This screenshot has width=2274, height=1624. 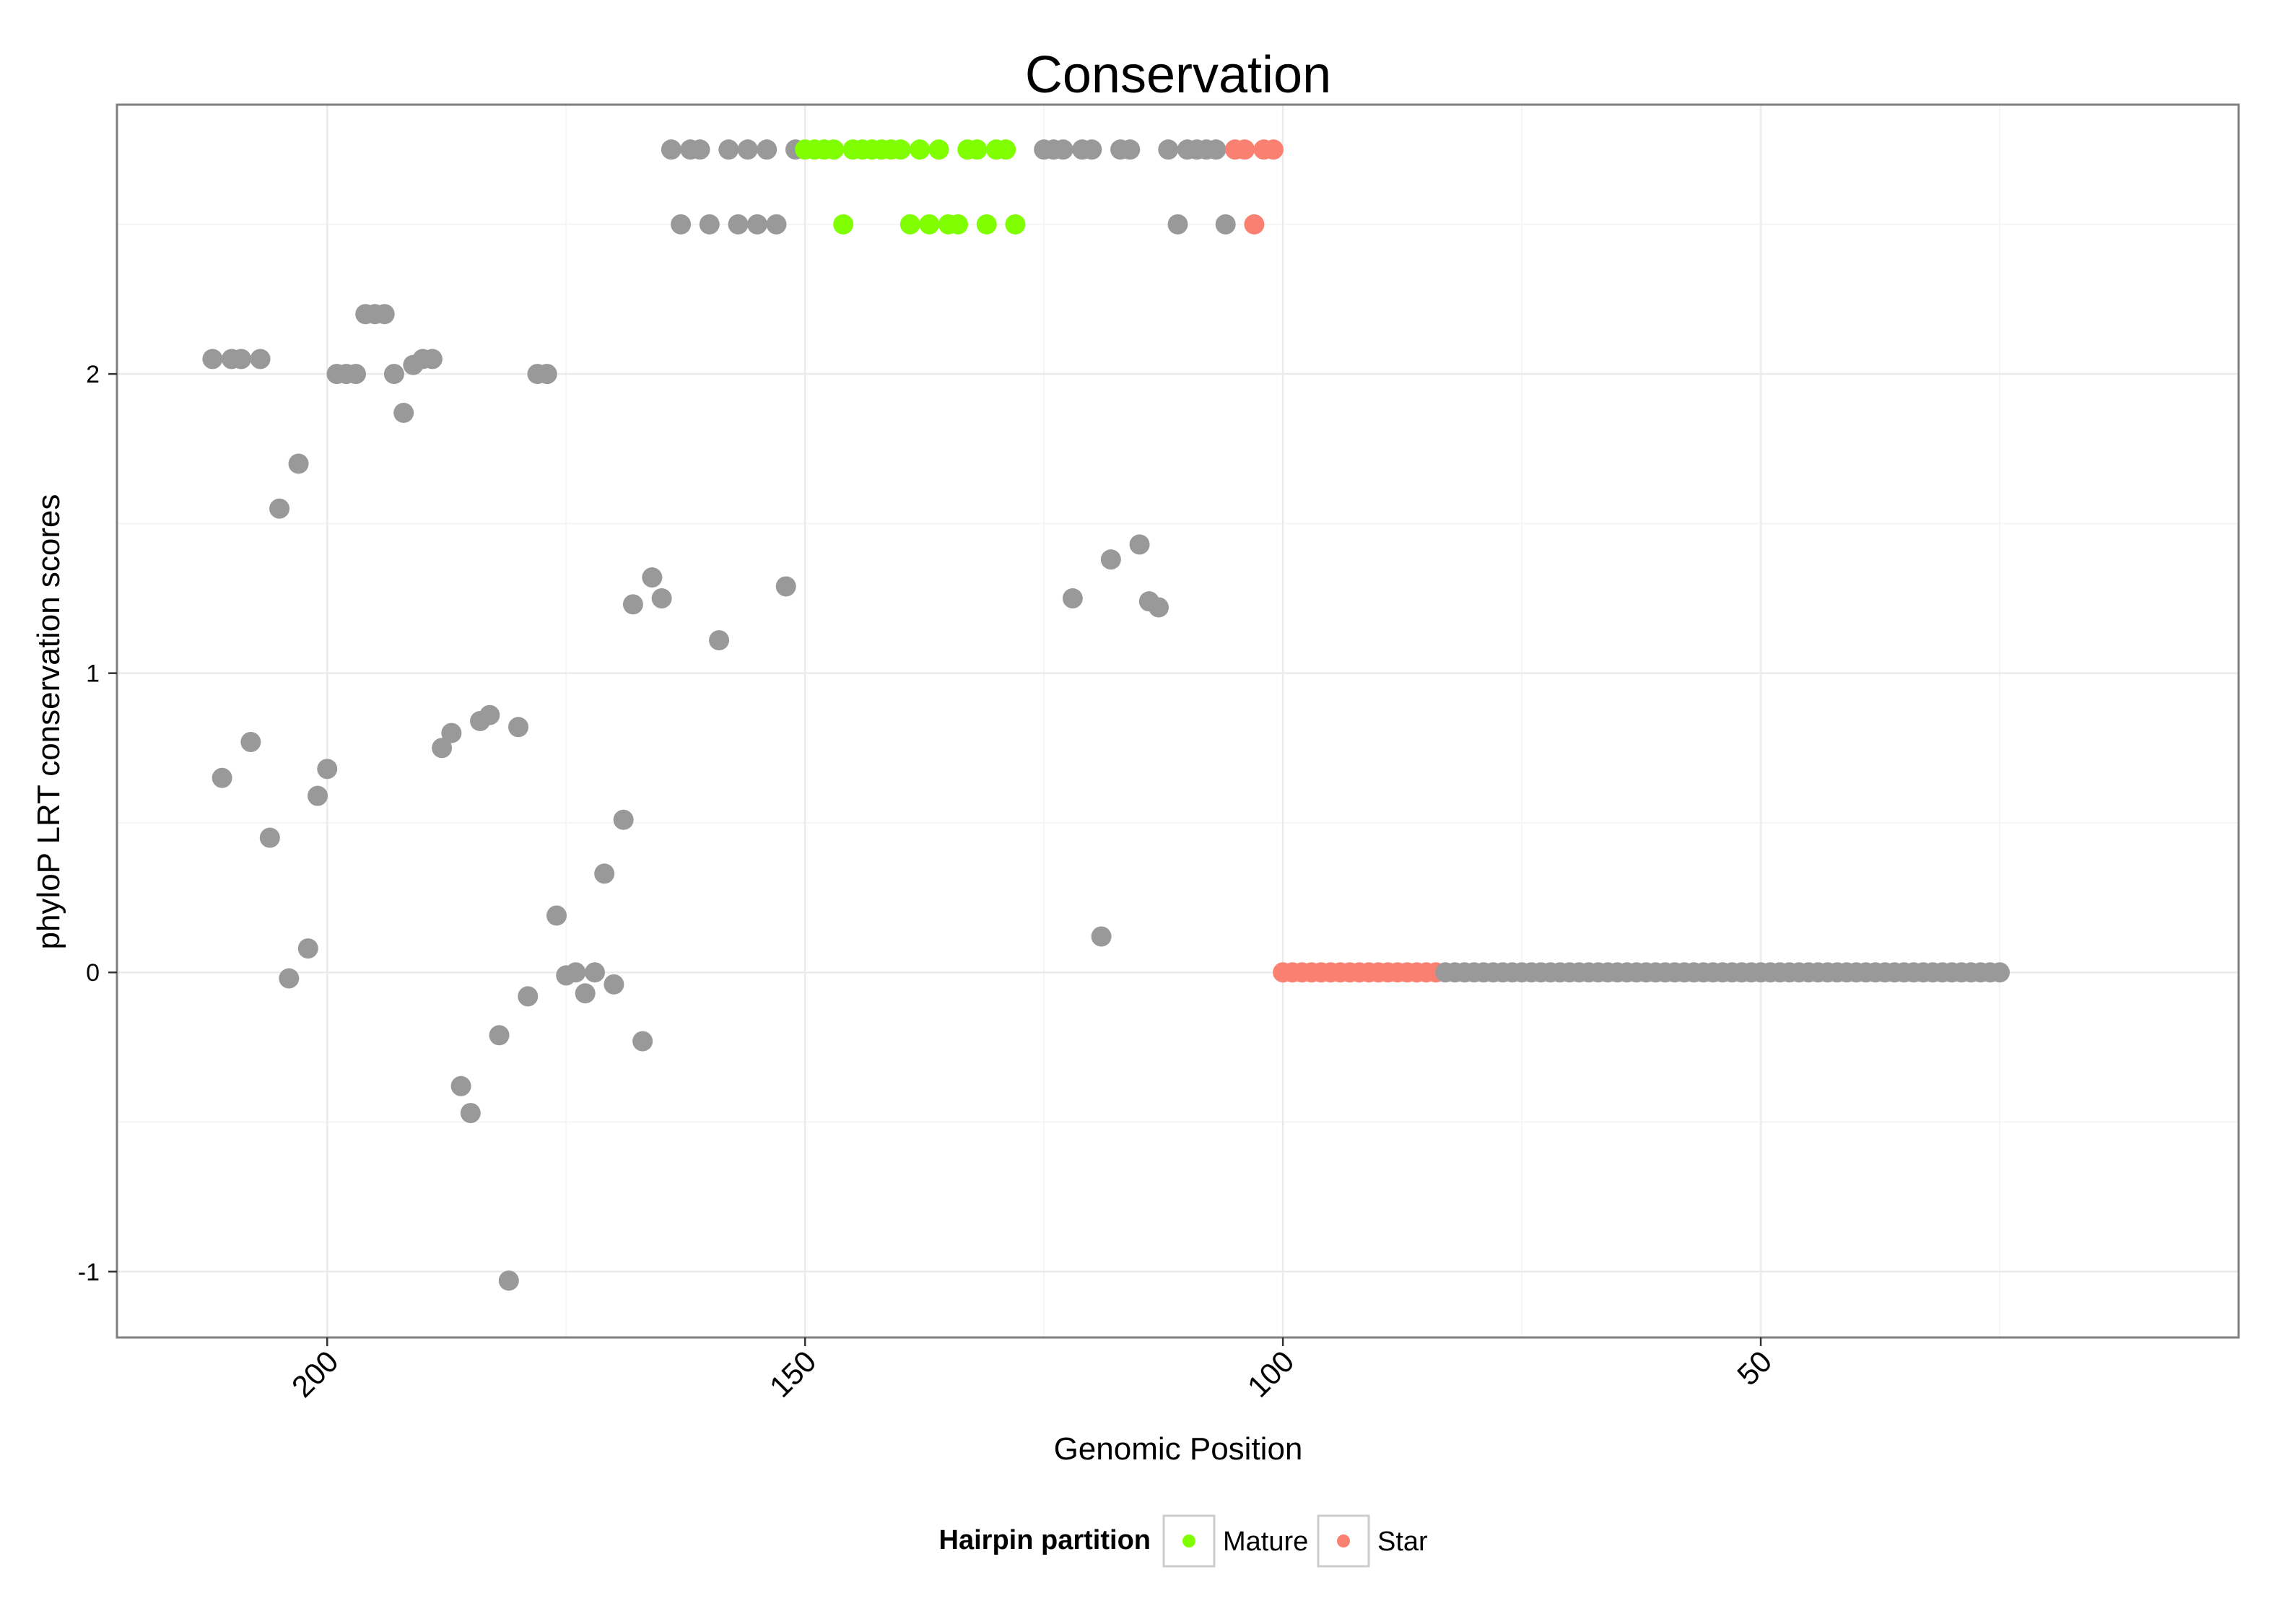 I want to click on y-tick-label: 2, so click(x=93, y=374).